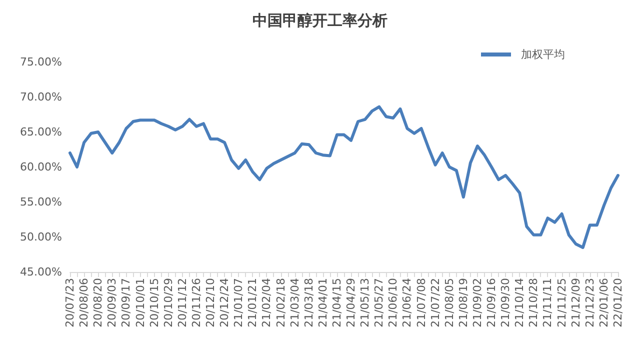  Describe the element at coordinates (41, 132) in the screenshot. I see `y-tick-label: 65.00%` at that location.